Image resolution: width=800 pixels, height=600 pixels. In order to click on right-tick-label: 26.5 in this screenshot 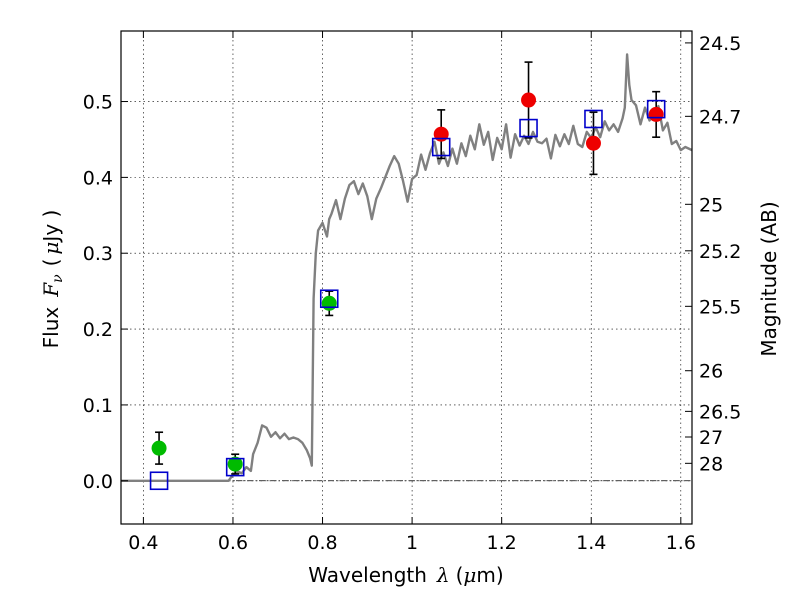, I will do `click(720, 412)`.